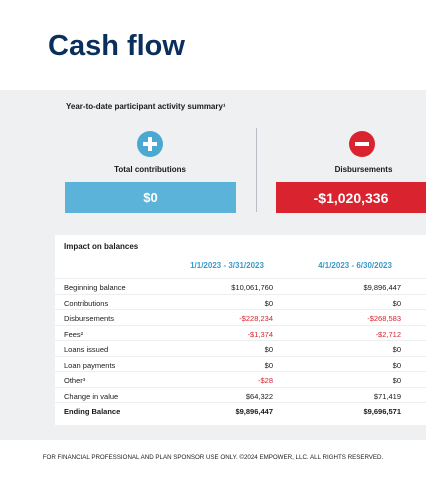  Describe the element at coordinates (259, 396) in the screenshot. I see `row-value: $64,322` at that location.